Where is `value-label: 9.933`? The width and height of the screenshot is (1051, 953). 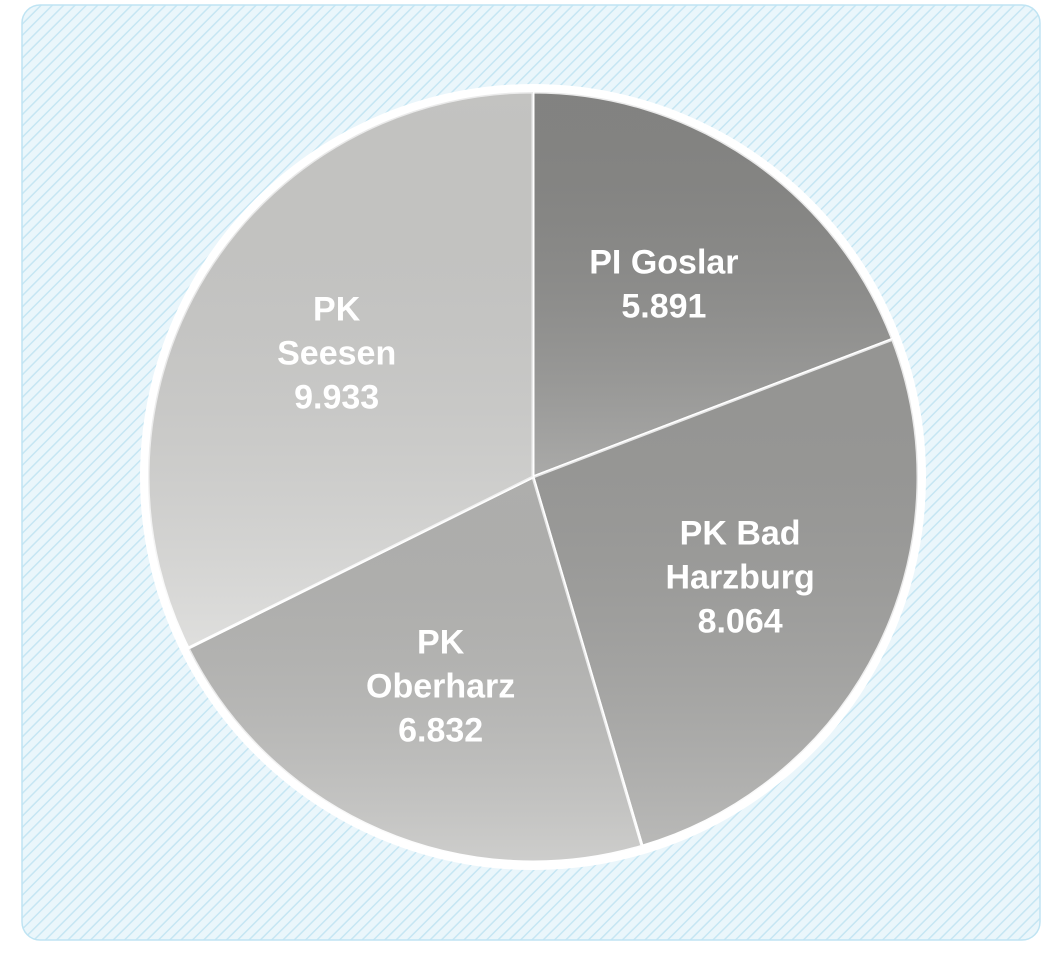
value-label: 9.933 is located at coordinates (336, 397).